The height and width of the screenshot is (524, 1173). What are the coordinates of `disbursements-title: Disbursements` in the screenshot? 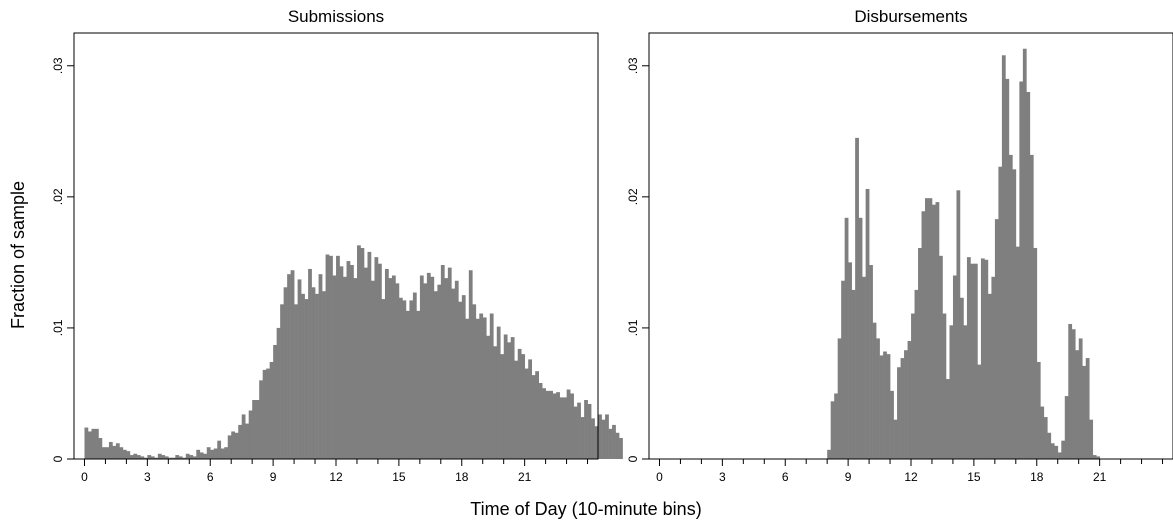 It's located at (910, 16).